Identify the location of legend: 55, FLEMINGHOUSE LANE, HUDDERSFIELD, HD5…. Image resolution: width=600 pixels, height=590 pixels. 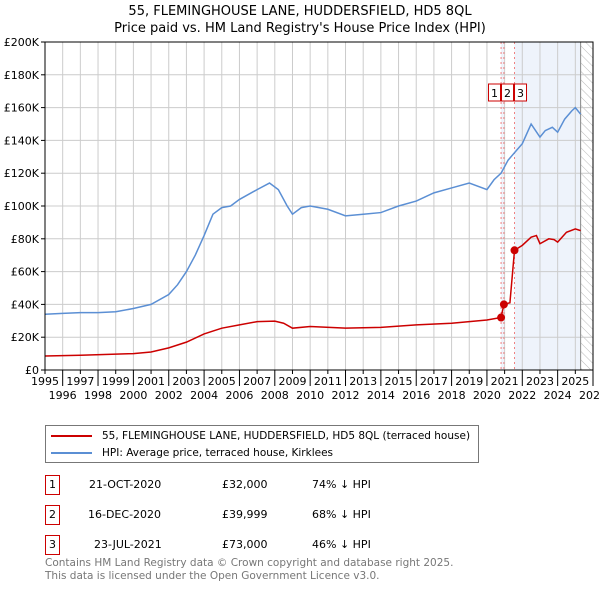
(262, 444).